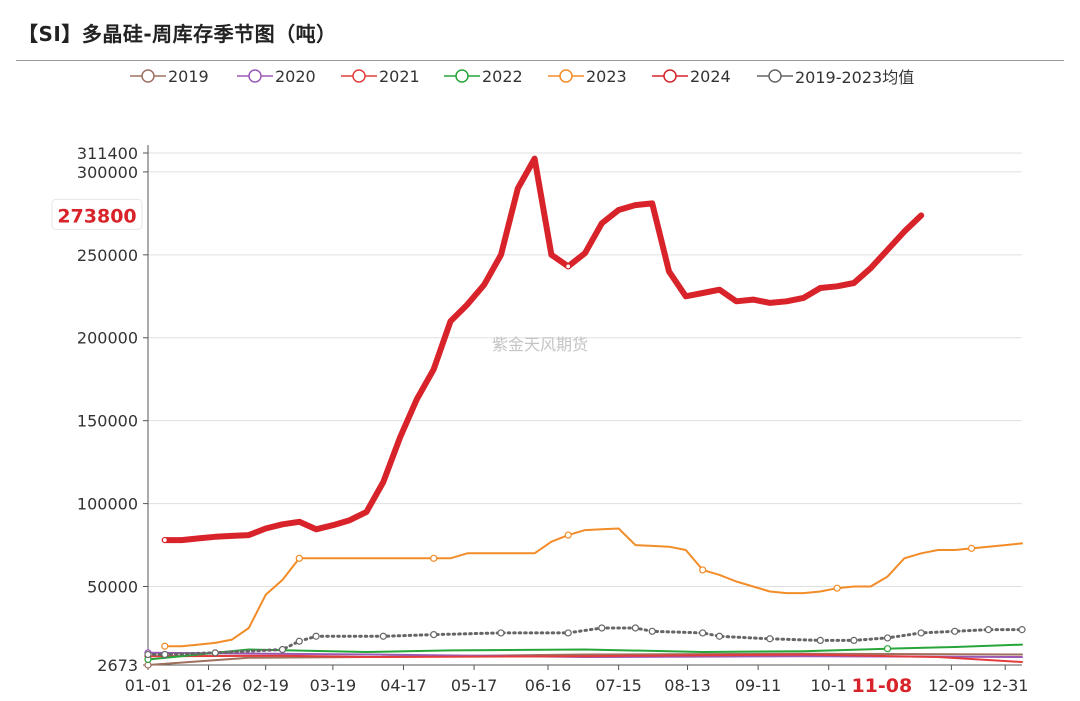 The width and height of the screenshot is (1080, 701). I want to click on legend-item-2022: 2022, so click(483, 76).